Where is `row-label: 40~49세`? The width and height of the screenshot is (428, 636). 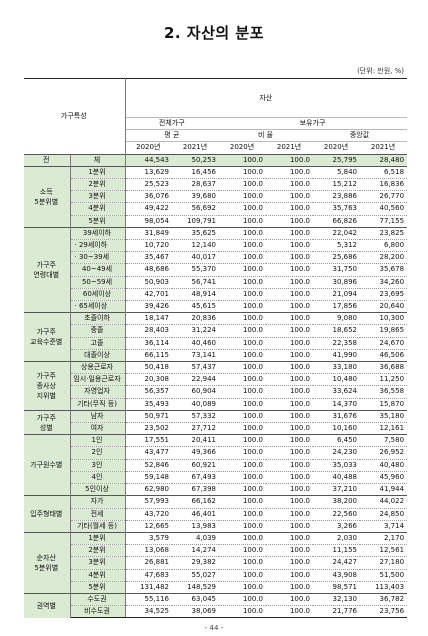
row-label: 40~49세 is located at coordinates (98, 270).